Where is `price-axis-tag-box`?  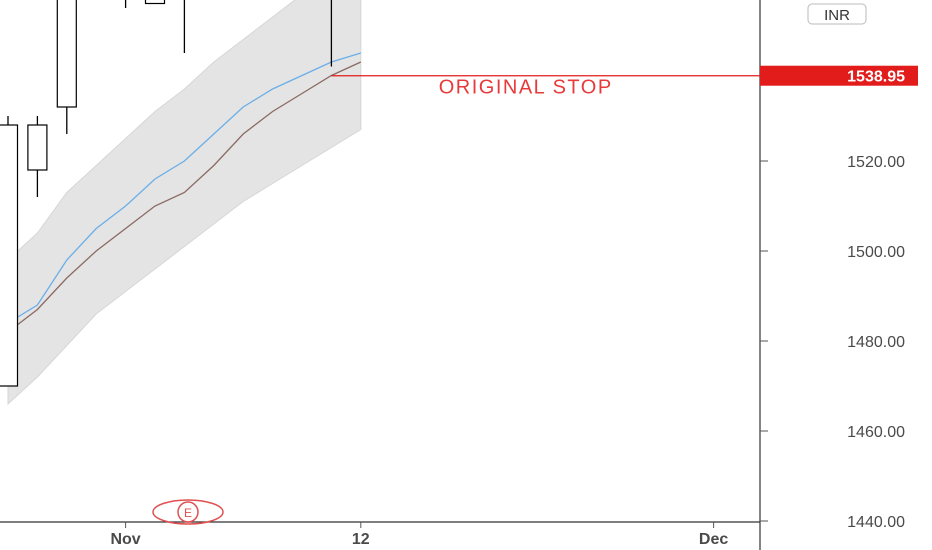
price-axis-tag-box is located at coordinates (839, 75).